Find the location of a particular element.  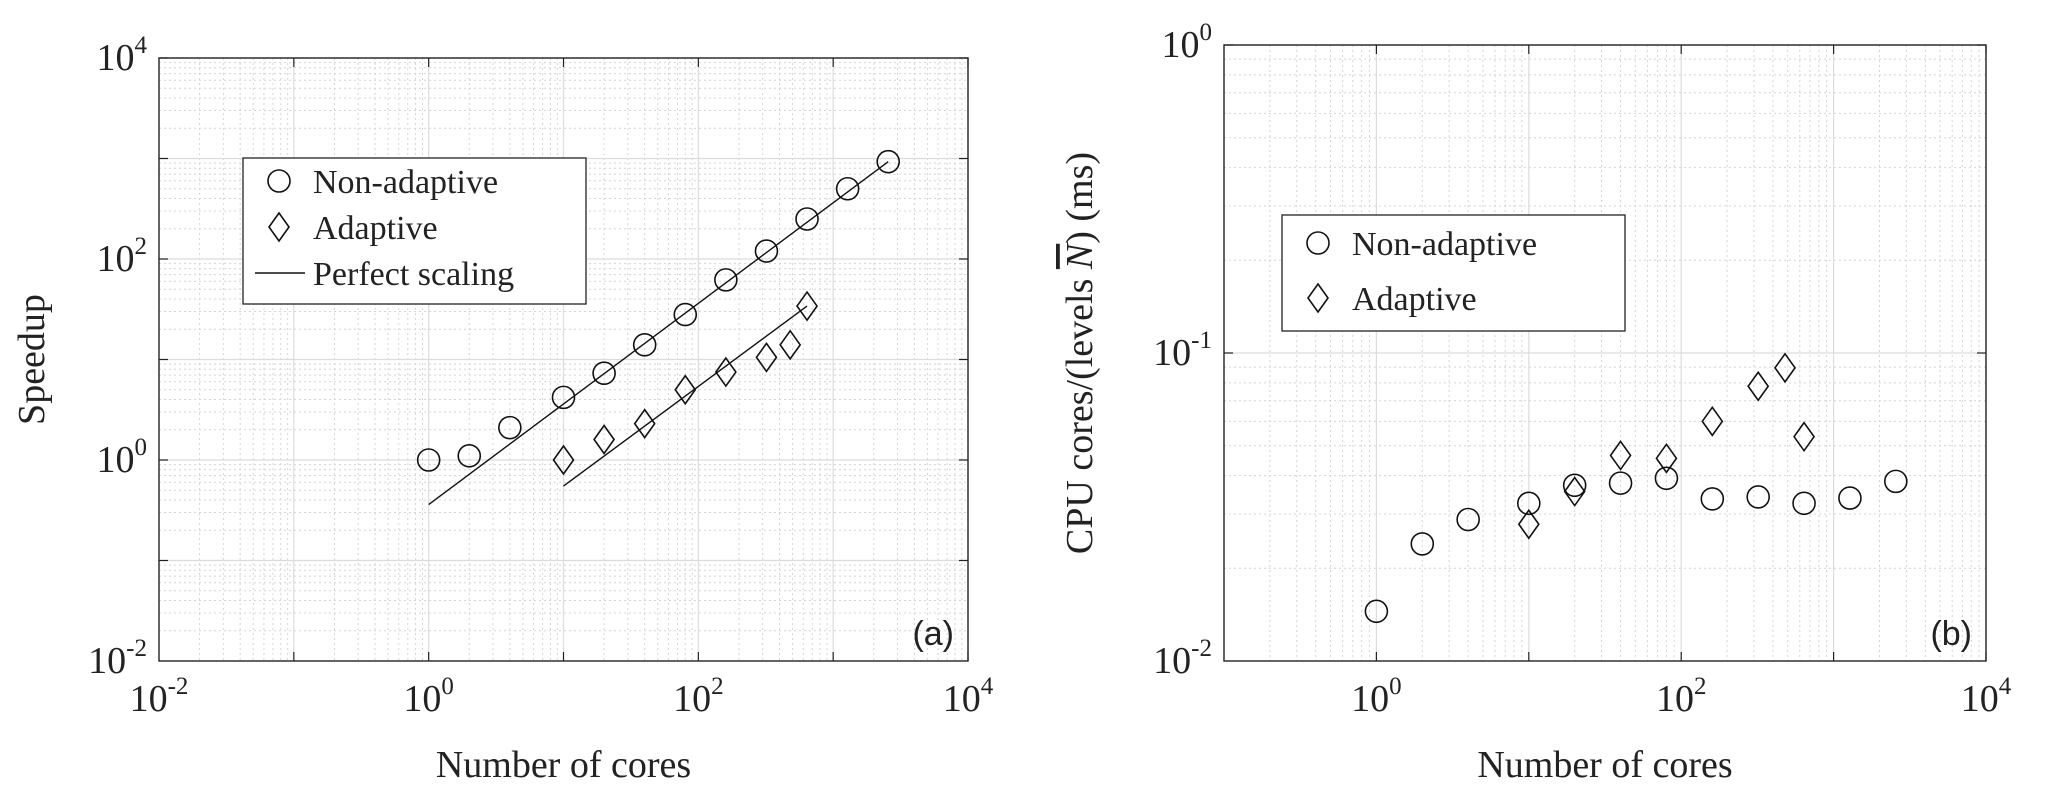

legend-label: Perfect scaling is located at coordinates (413, 274).